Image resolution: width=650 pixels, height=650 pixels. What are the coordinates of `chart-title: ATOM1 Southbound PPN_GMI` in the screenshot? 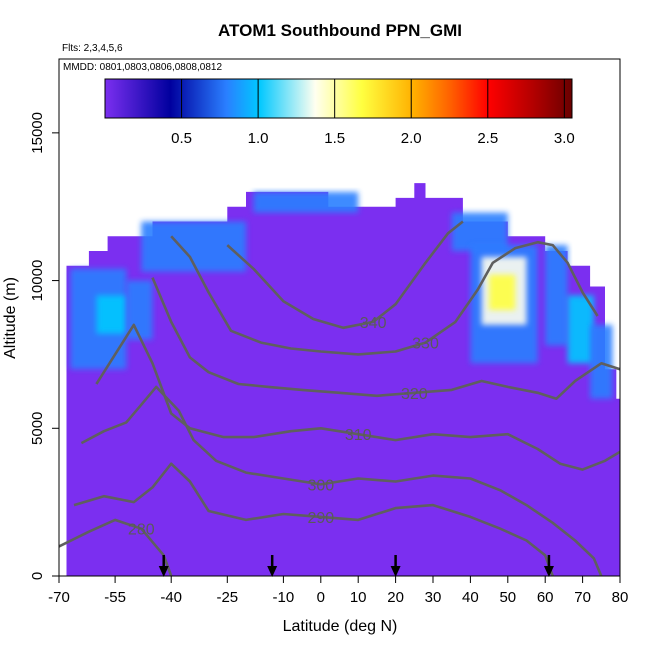 It's located at (340, 30).